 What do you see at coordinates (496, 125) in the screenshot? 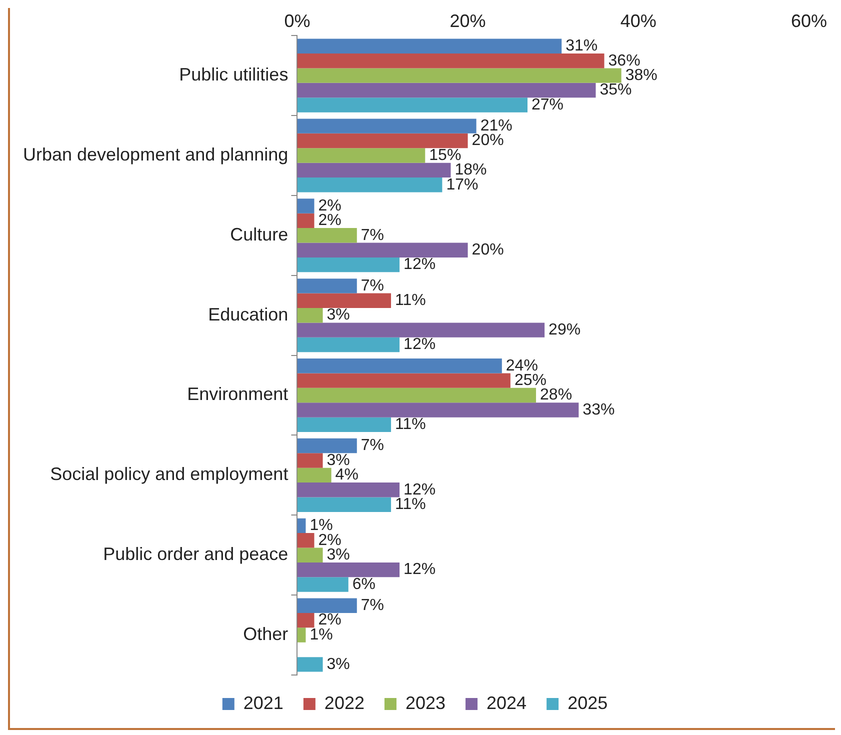
I see `data-label: 21%` at bounding box center [496, 125].